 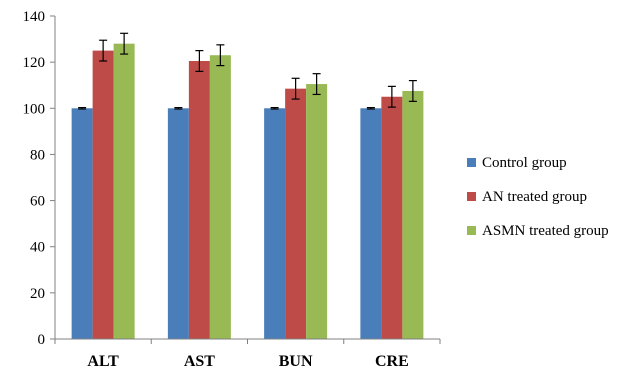 I want to click on x-tick-label: AST, so click(x=199, y=361).